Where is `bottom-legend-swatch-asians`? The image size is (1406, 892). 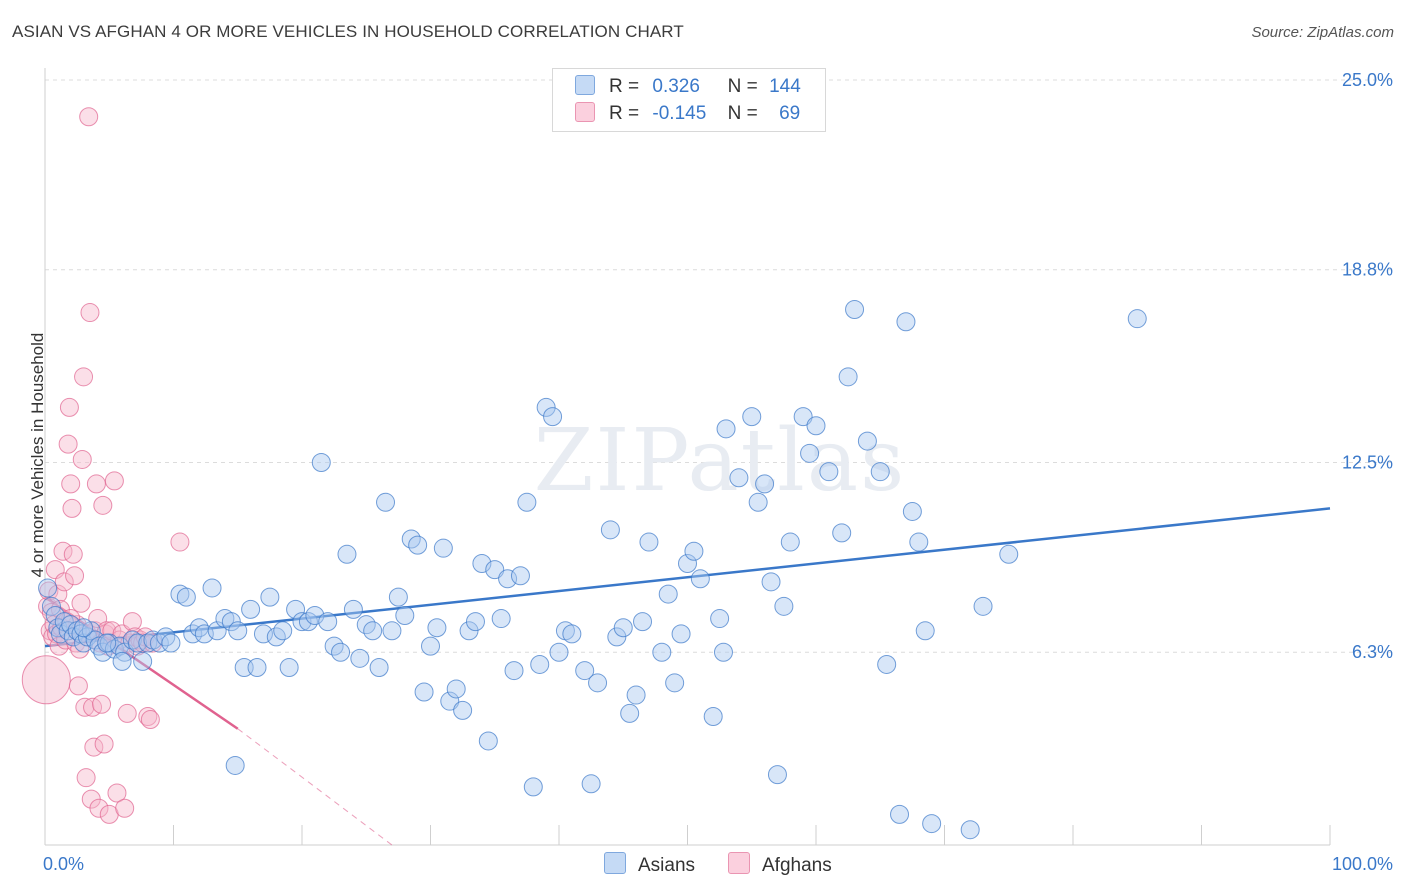
bottom-legend-swatch-asians is located at coordinates (615, 863).